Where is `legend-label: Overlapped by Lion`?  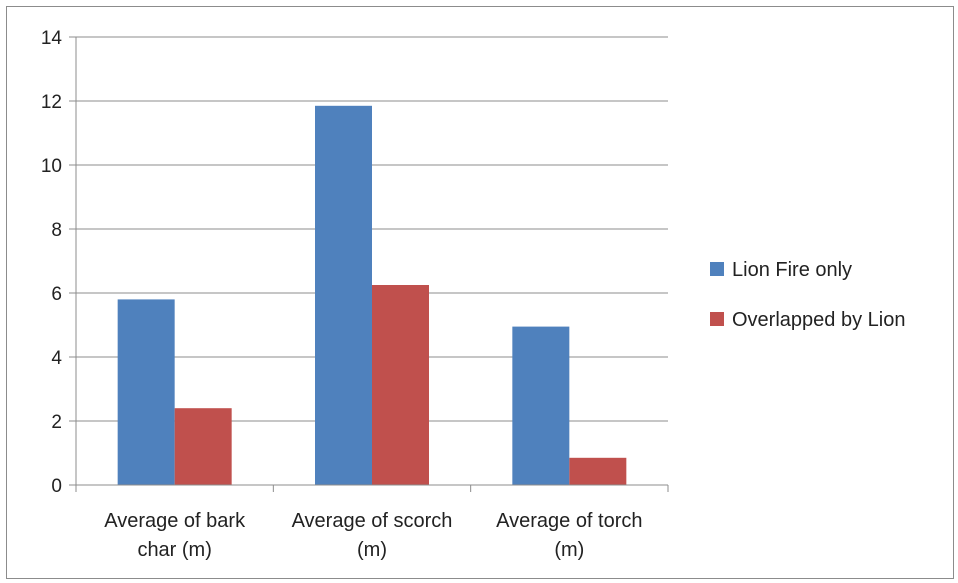
legend-label: Overlapped by Lion is located at coordinates (818, 320).